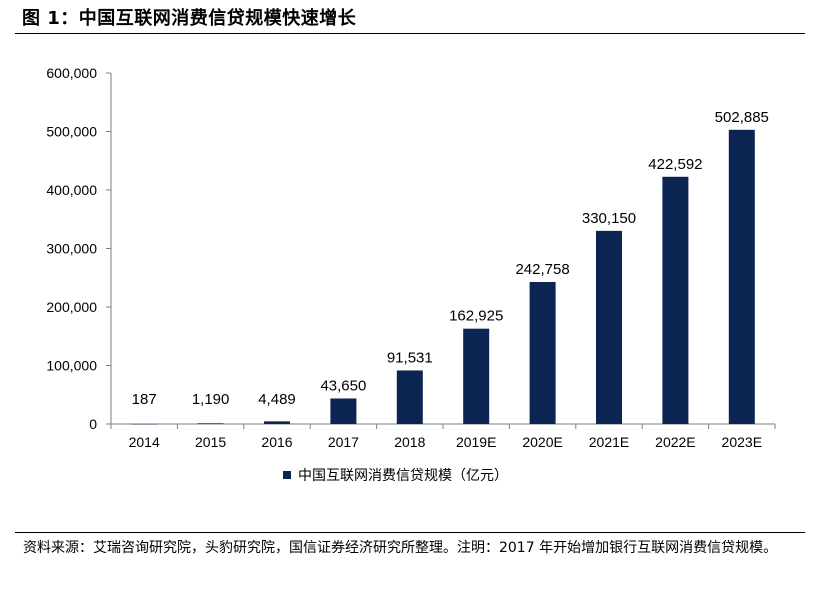  What do you see at coordinates (144, 442) in the screenshot?
I see `x-tick-label: 2014` at bounding box center [144, 442].